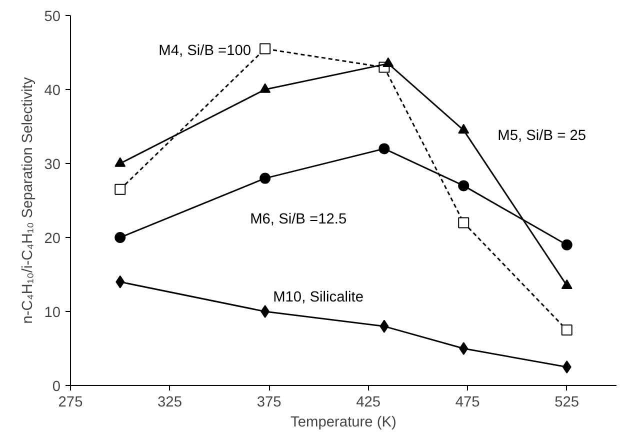 This screenshot has width=636, height=435. Describe the element at coordinates (170, 402) in the screenshot. I see `x-tick-label: 325` at that location.